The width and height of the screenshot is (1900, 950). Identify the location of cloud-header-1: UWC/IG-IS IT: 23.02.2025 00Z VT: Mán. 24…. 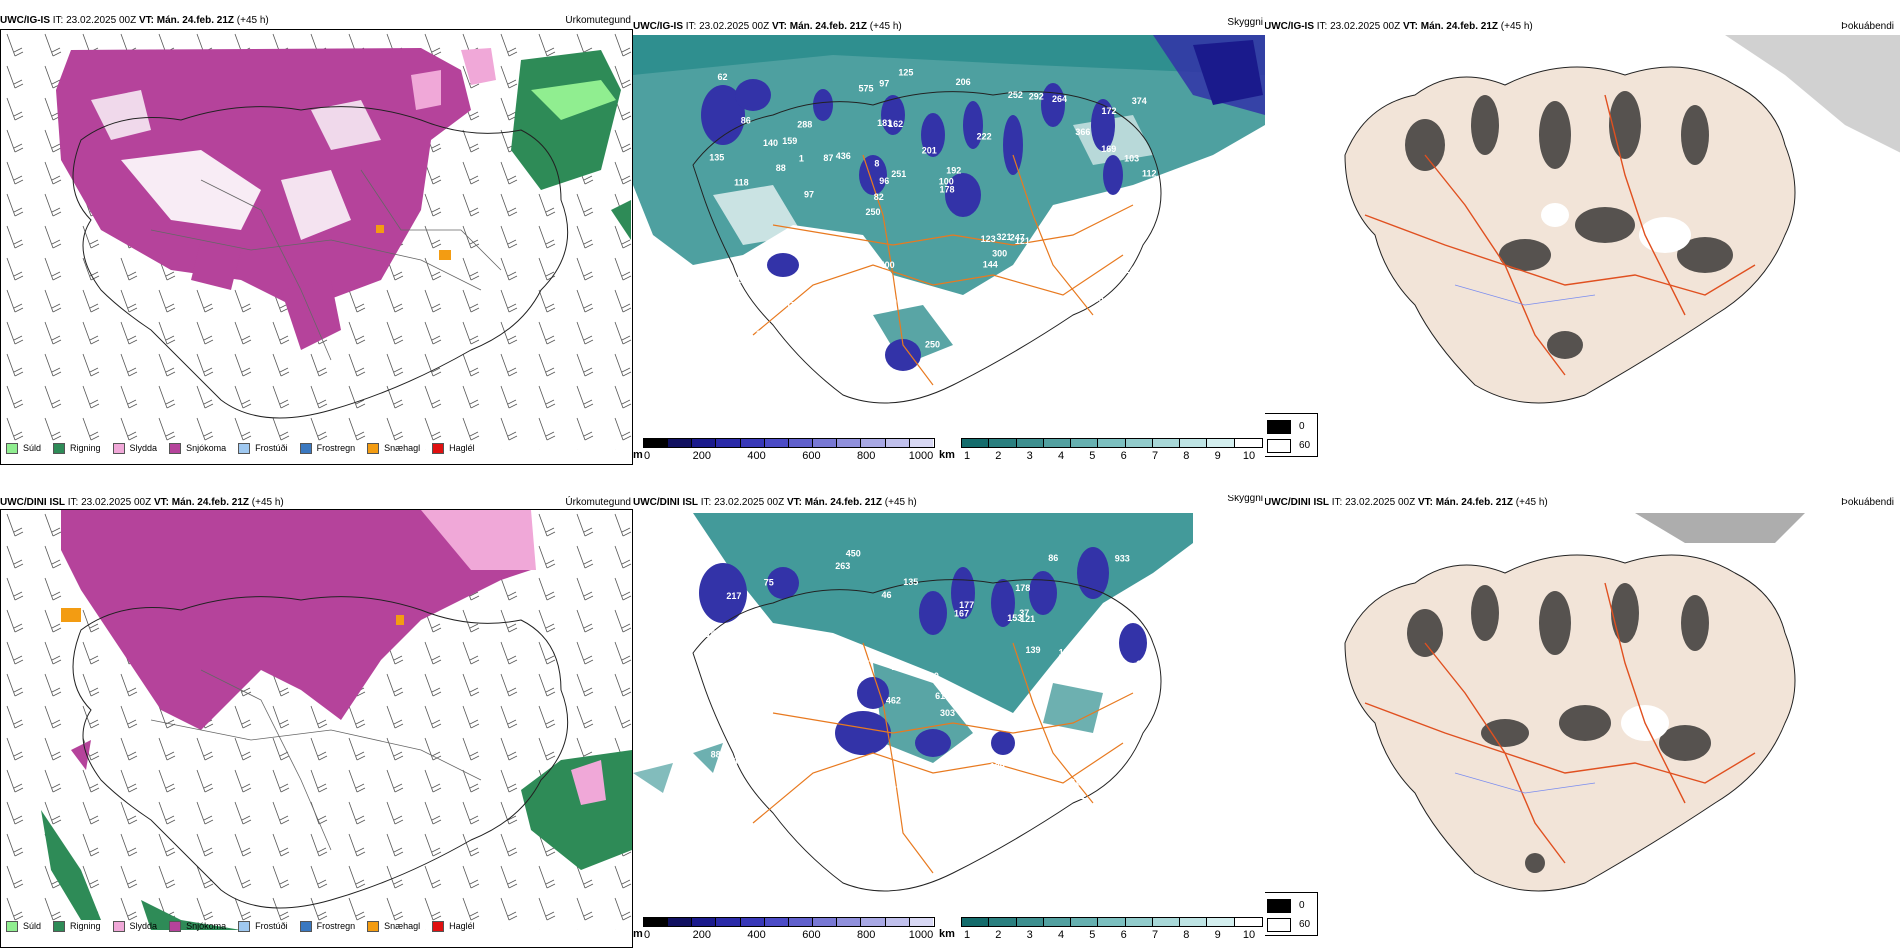
(767, 27).